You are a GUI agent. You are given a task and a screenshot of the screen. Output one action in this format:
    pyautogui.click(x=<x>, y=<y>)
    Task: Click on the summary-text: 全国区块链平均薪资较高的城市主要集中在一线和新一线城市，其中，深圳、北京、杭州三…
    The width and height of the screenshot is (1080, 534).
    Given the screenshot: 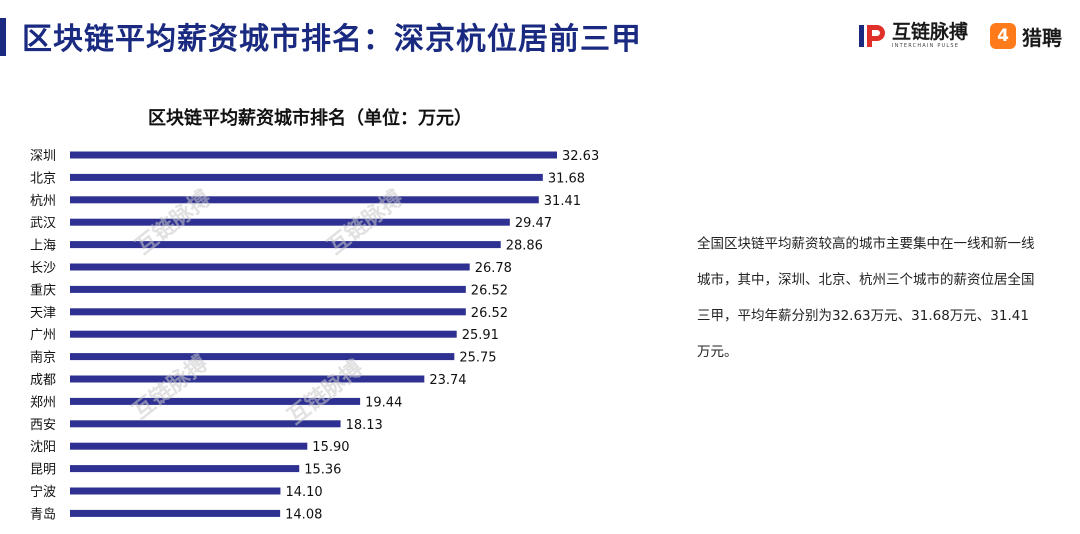 What is the action you would take?
    pyautogui.click(x=866, y=298)
    